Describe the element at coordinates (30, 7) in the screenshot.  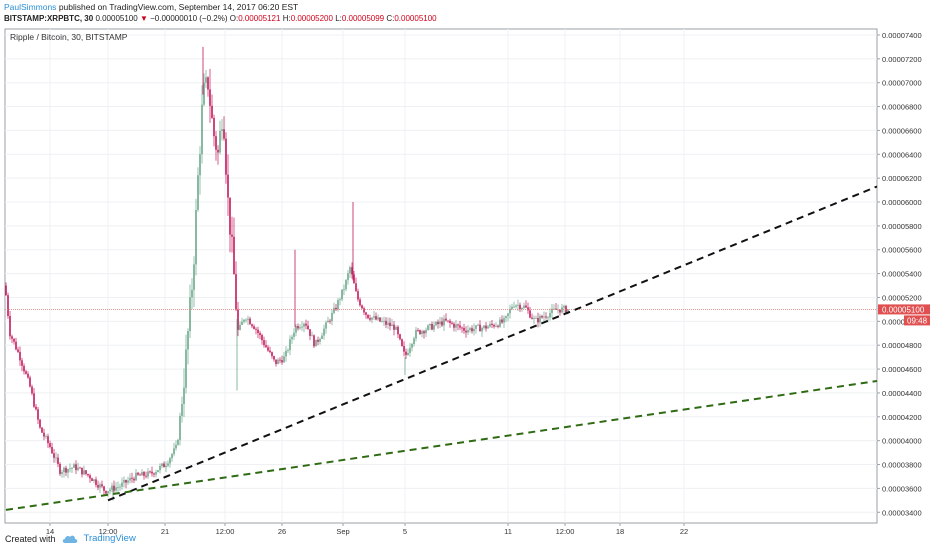
I see `author-link: PaulSimmons` at that location.